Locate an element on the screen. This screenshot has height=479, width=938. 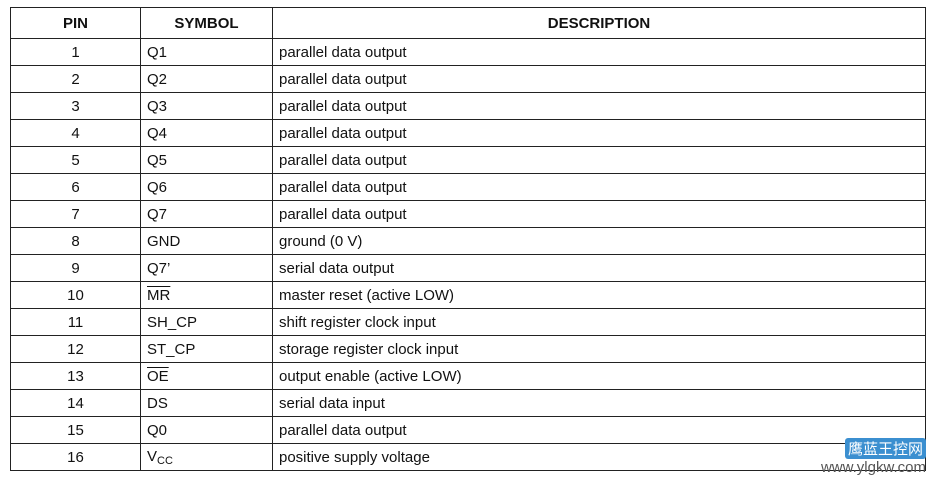
symbol-subscript: CC is located at coordinates (165, 460).